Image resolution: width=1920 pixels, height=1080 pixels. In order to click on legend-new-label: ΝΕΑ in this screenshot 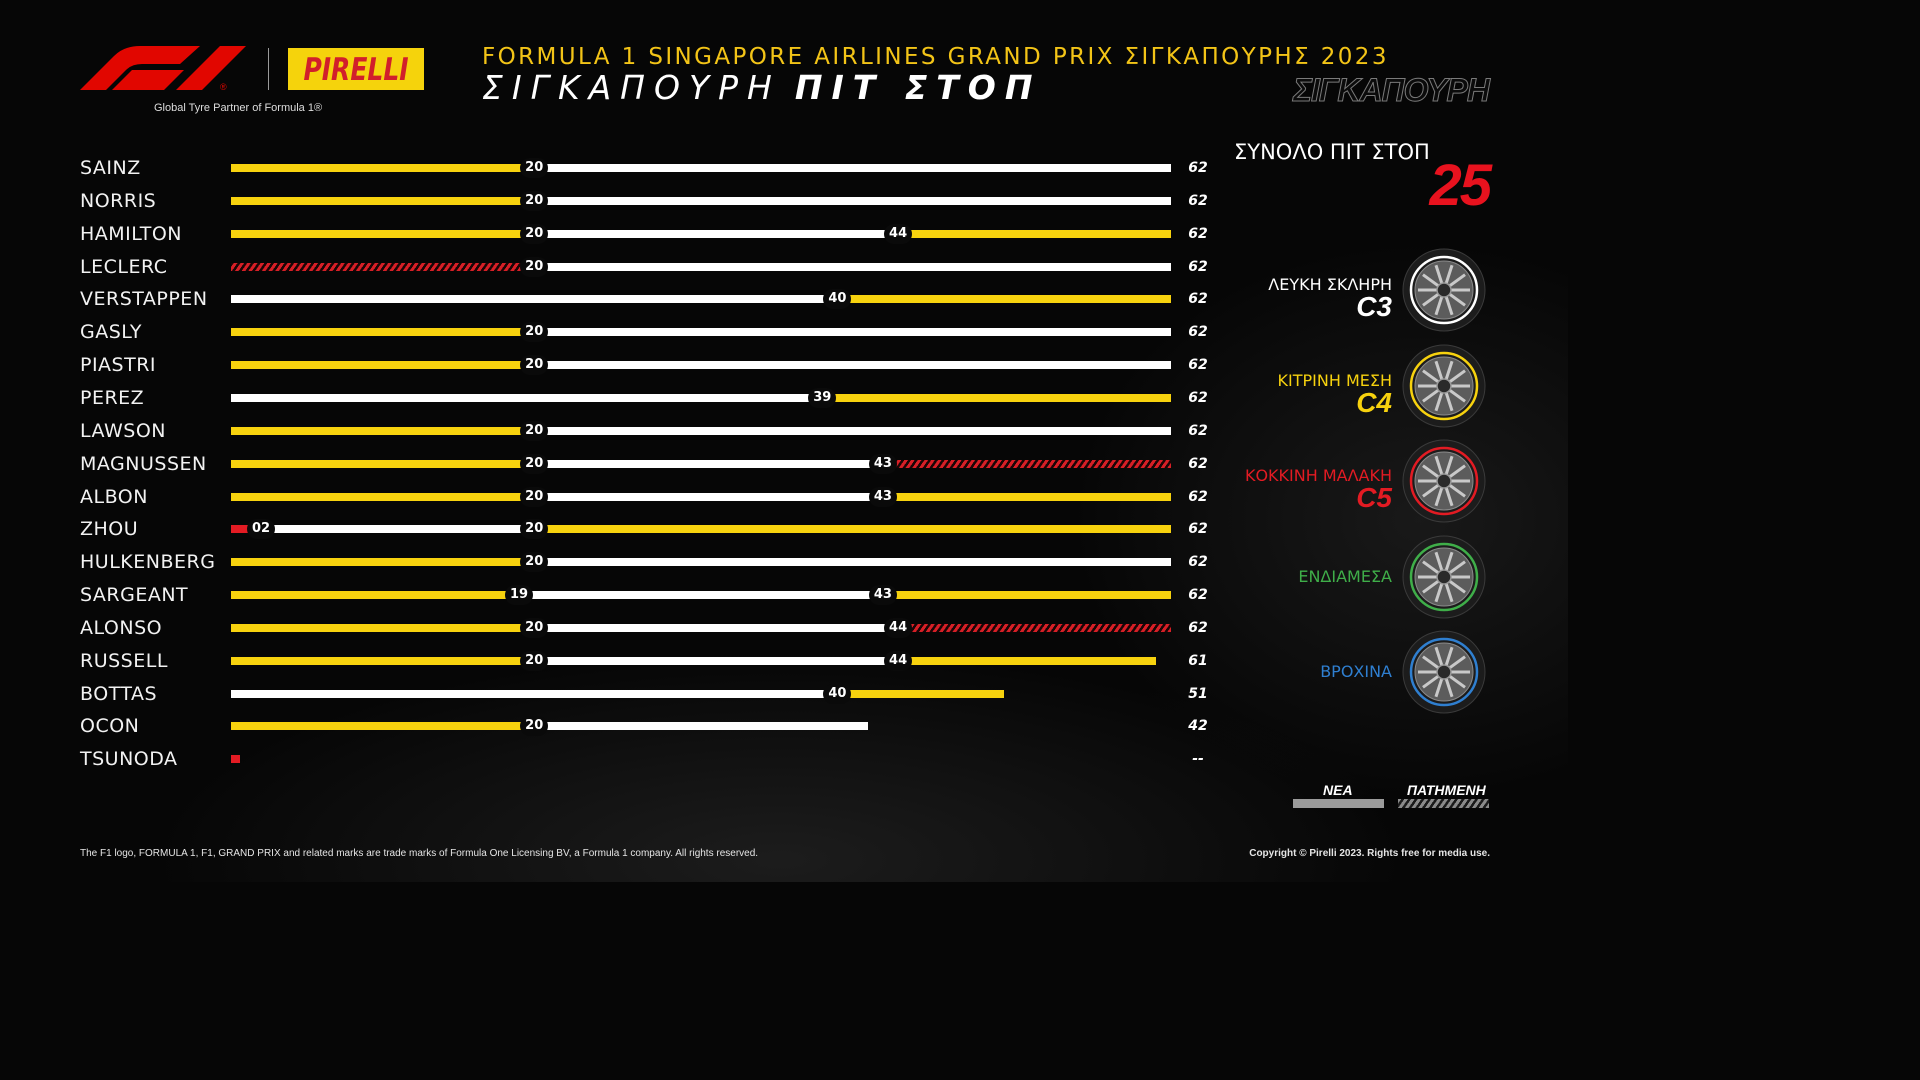, I will do `click(1338, 790)`.